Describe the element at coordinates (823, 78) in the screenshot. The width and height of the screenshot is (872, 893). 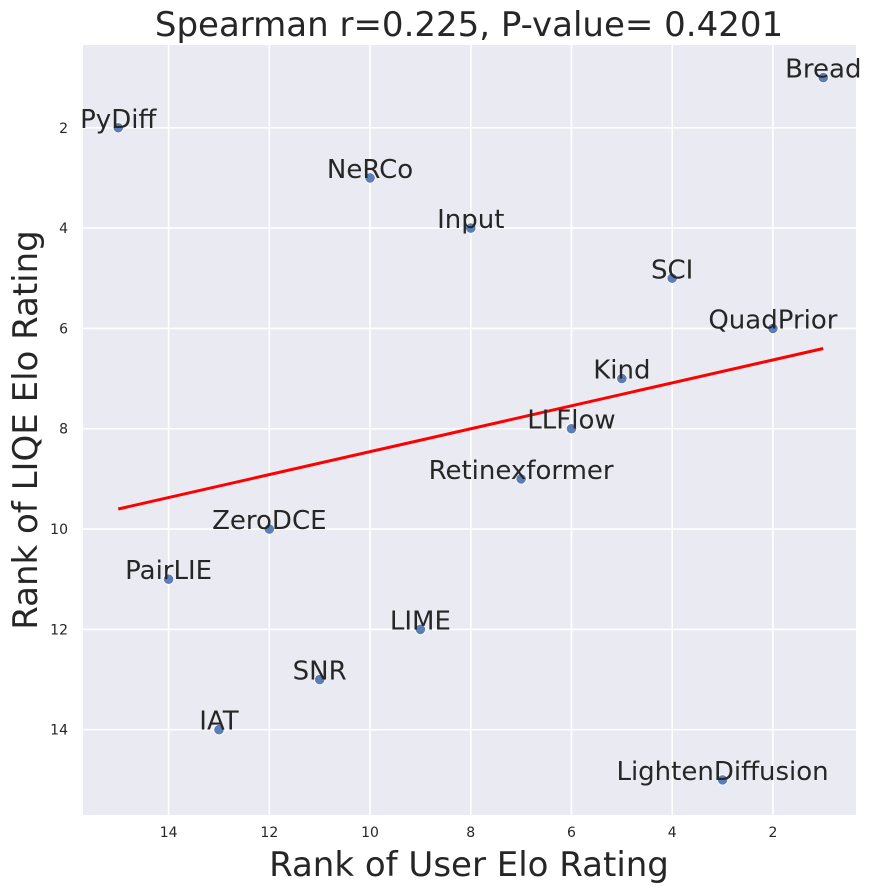
I see `data-point-bread` at that location.